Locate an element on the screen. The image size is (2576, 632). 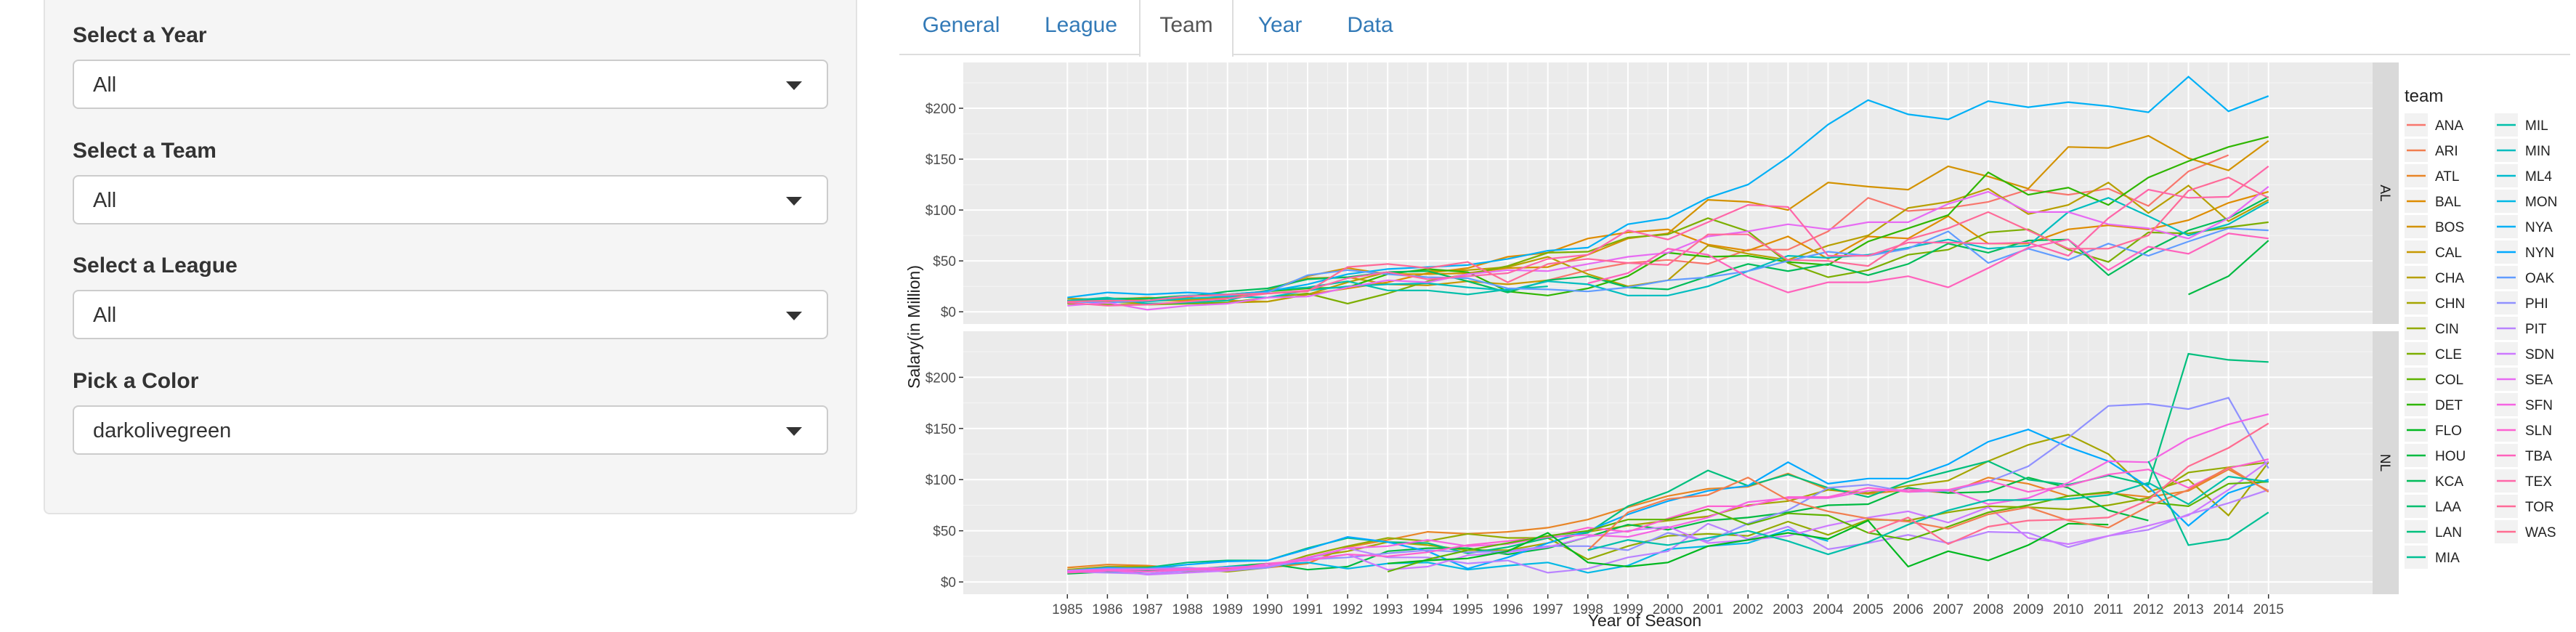
y-tick-label: $150 is located at coordinates (941, 430).